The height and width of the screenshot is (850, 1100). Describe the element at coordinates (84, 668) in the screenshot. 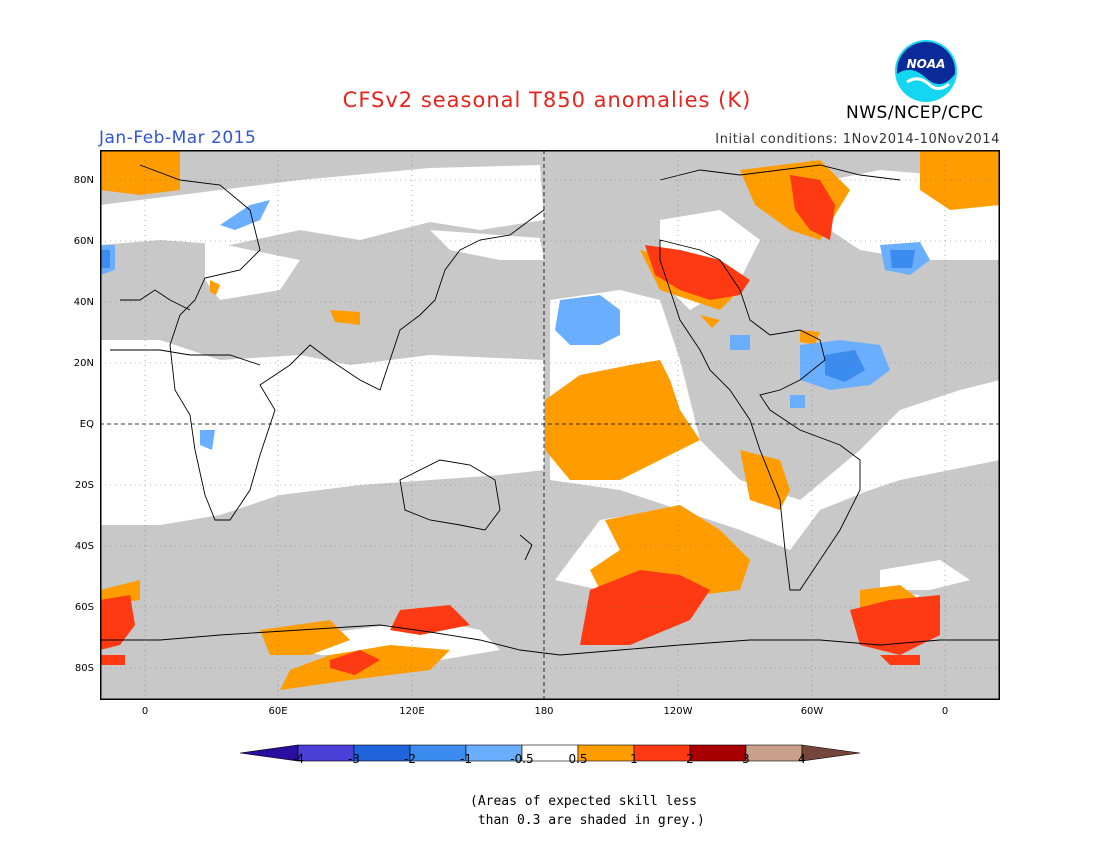

I see `lat-label: 80S` at that location.